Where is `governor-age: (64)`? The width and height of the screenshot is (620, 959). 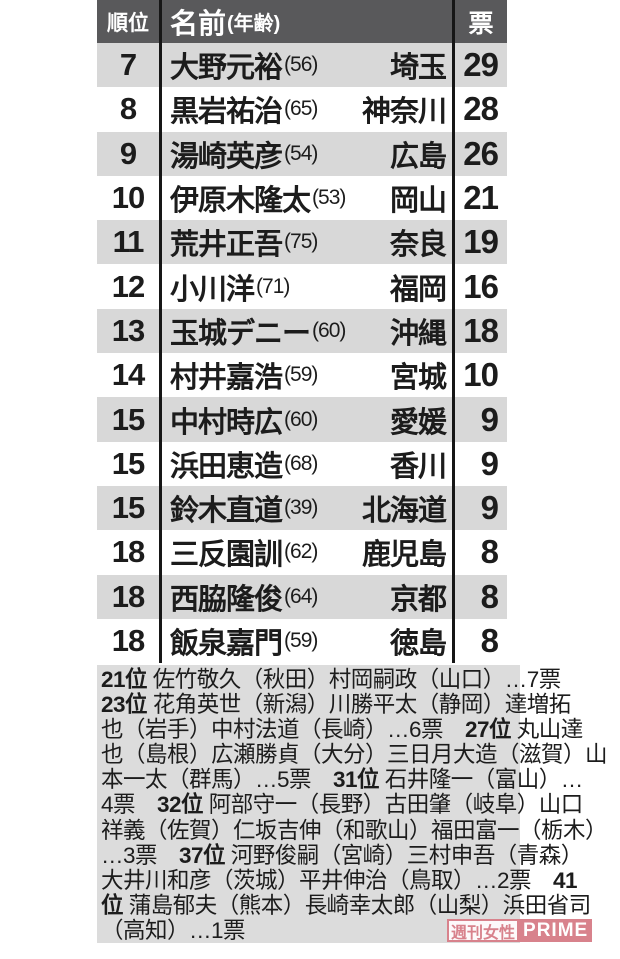 governor-age: (64) is located at coordinates (301, 596).